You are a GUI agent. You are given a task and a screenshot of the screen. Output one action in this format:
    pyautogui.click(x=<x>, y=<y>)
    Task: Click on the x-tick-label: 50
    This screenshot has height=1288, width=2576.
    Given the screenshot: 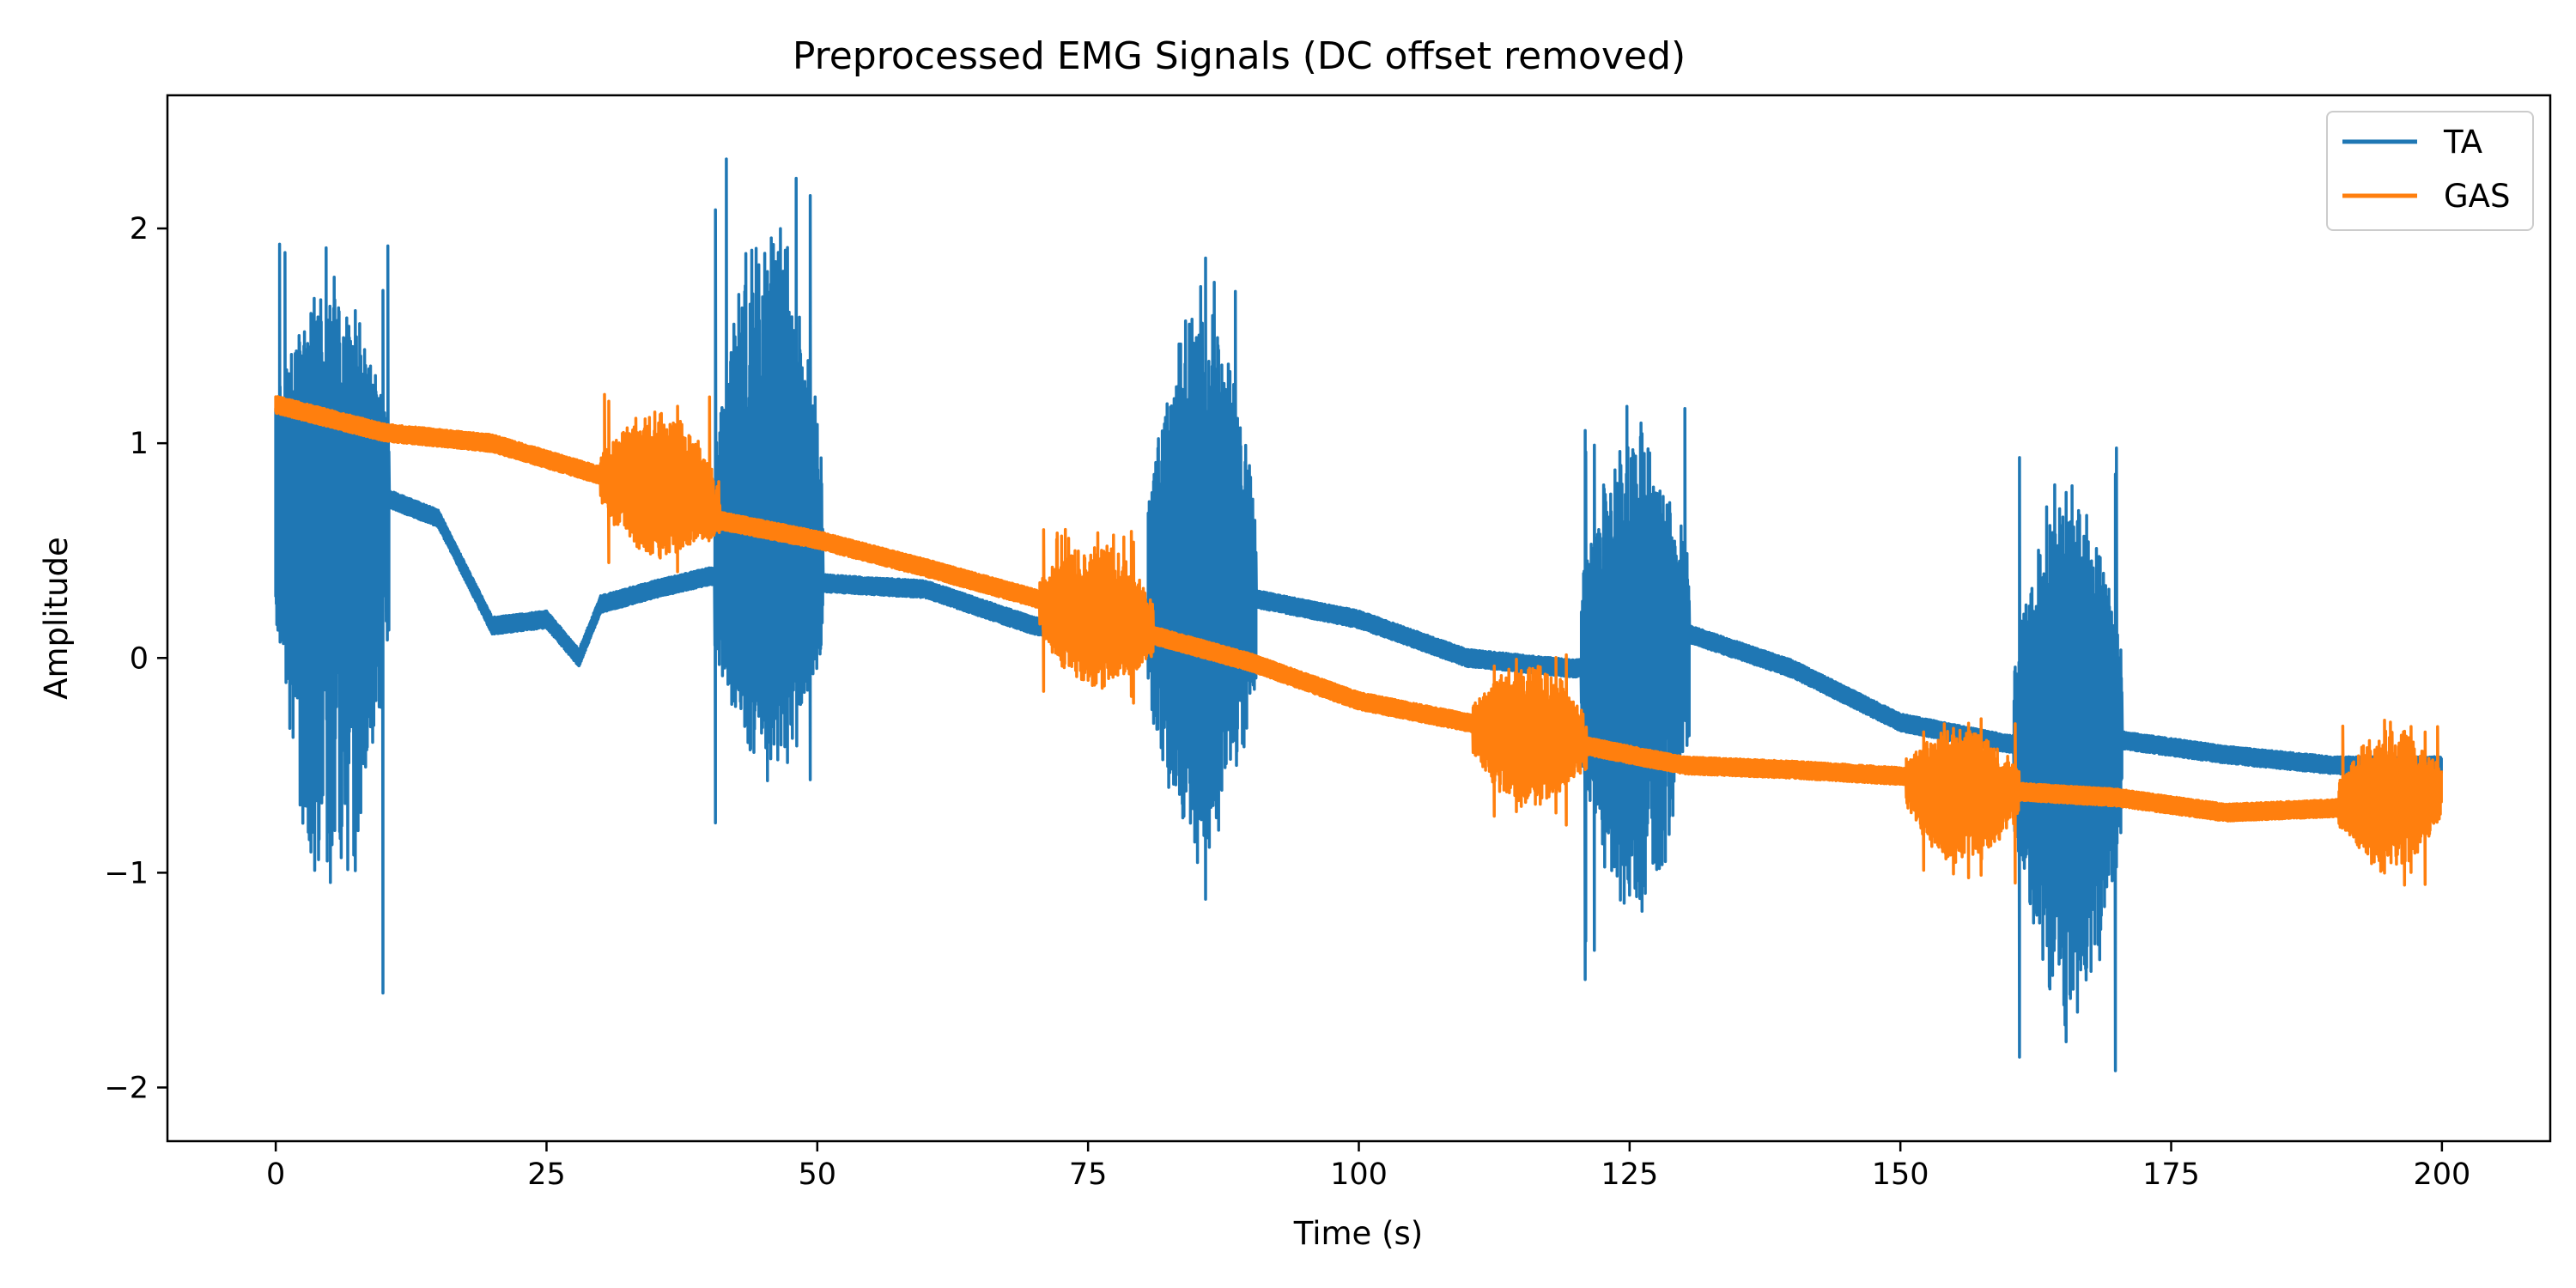 What is the action you would take?
    pyautogui.click(x=818, y=1174)
    